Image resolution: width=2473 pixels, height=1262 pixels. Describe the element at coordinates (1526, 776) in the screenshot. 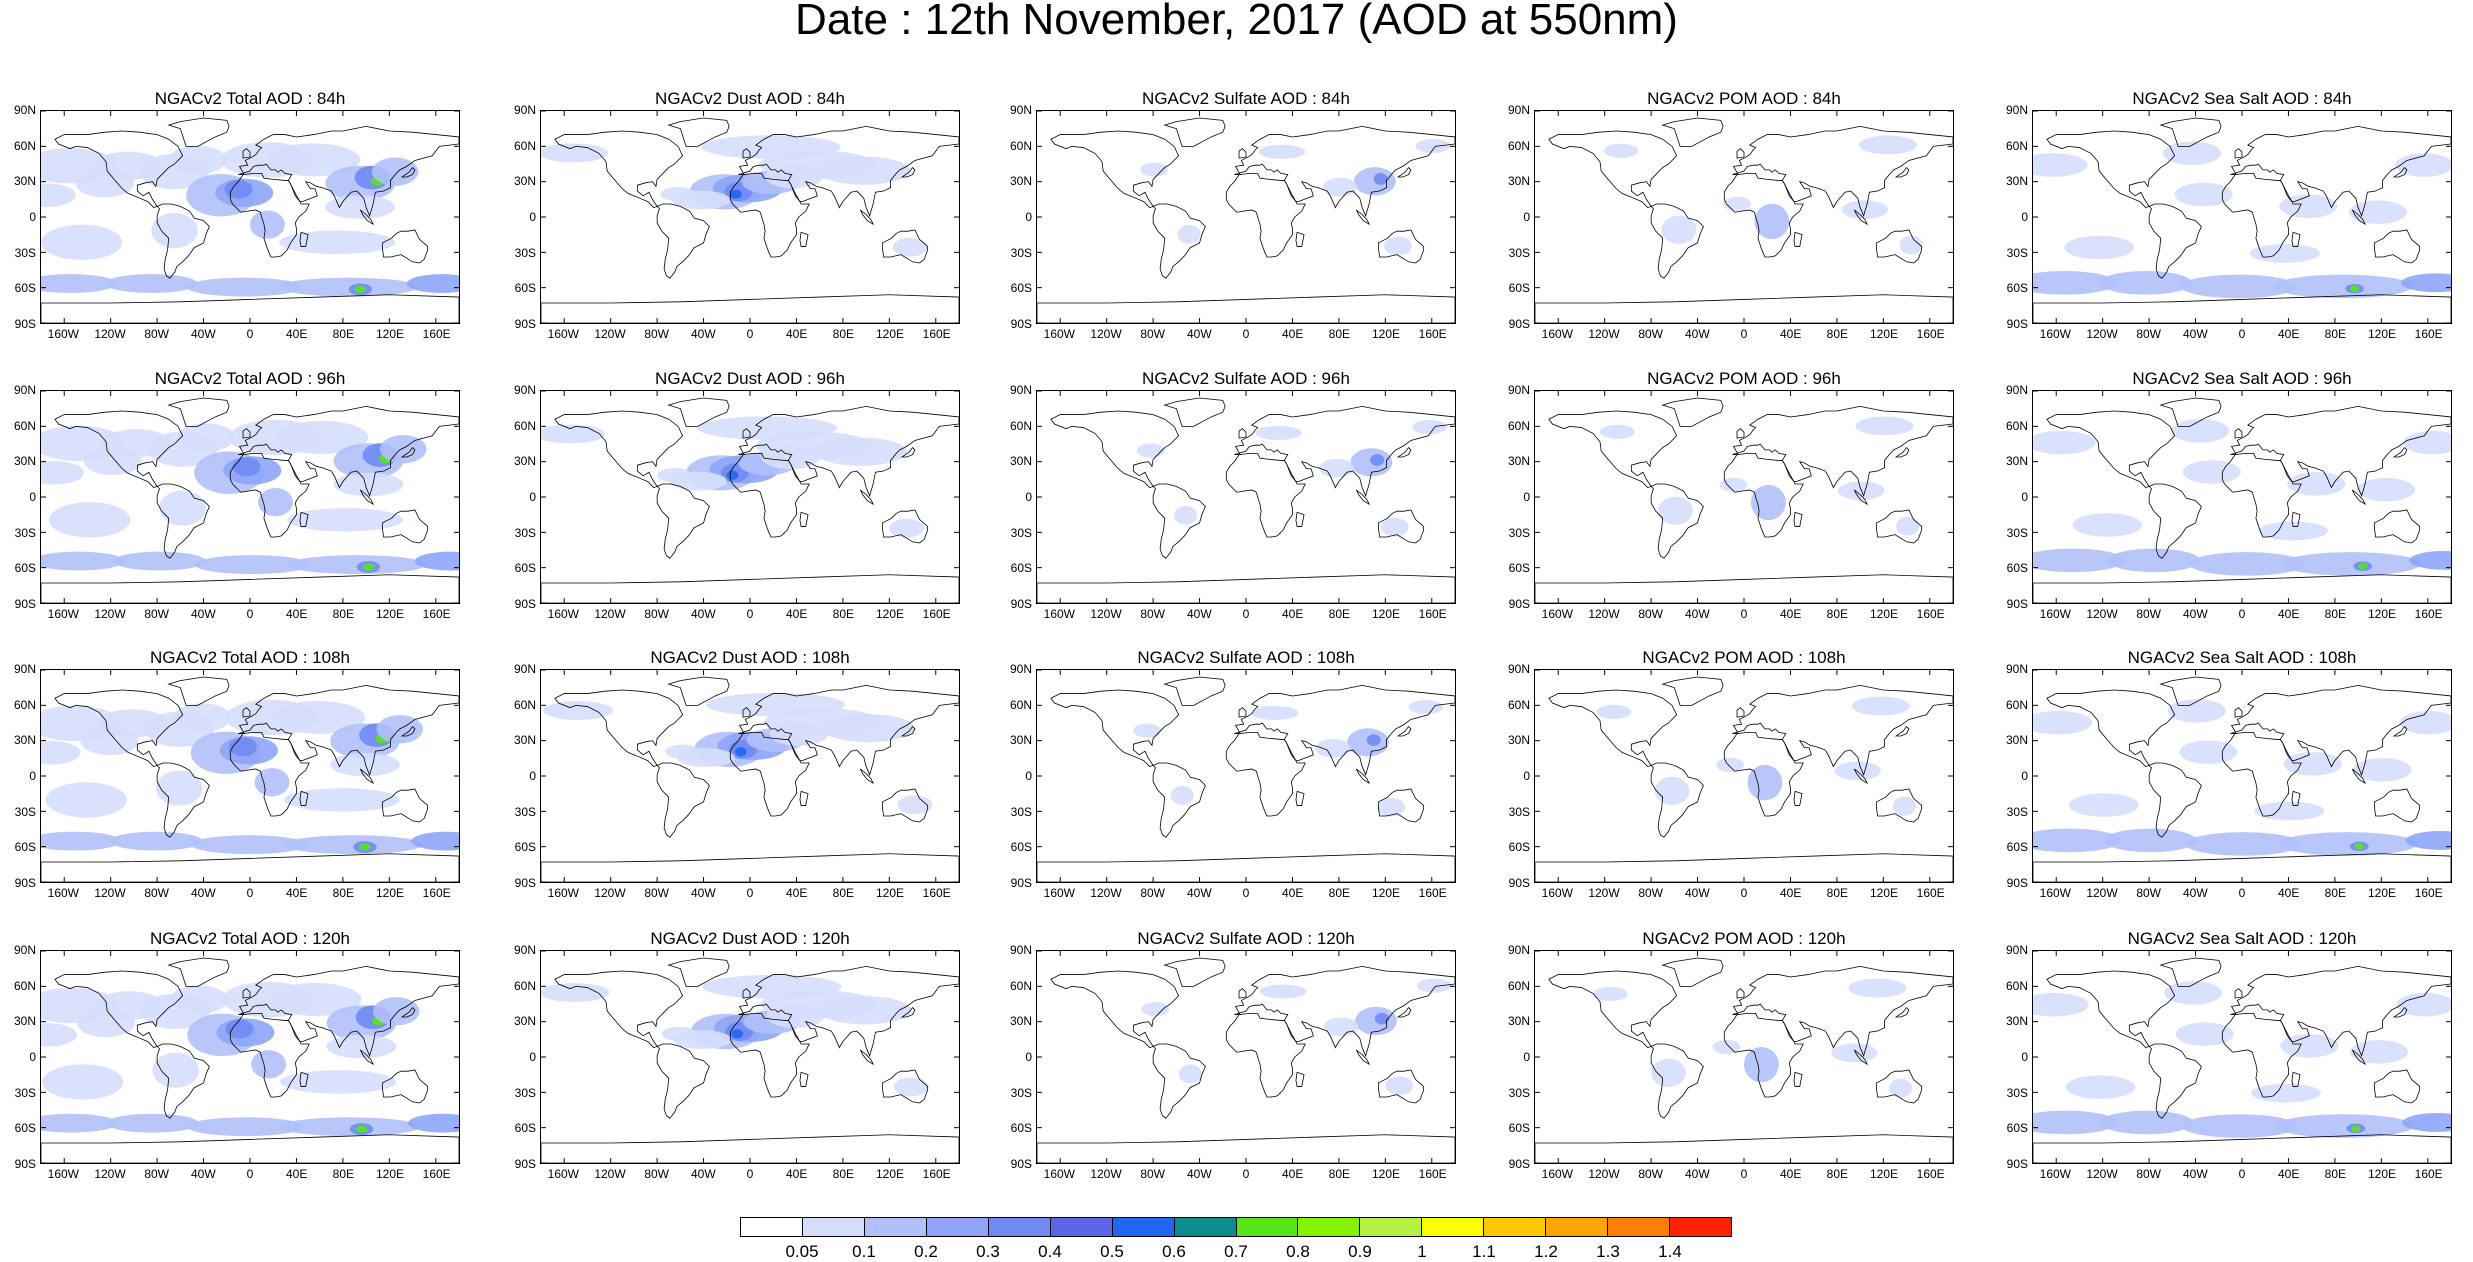

I see `lat-tick-label: 0` at that location.